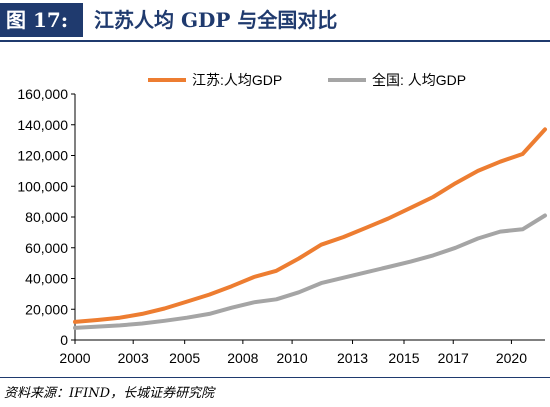 Image resolution: width=550 pixels, height=407 pixels. Describe the element at coordinates (42, 125) in the screenshot. I see `y-tick-label: 140,000` at that location.